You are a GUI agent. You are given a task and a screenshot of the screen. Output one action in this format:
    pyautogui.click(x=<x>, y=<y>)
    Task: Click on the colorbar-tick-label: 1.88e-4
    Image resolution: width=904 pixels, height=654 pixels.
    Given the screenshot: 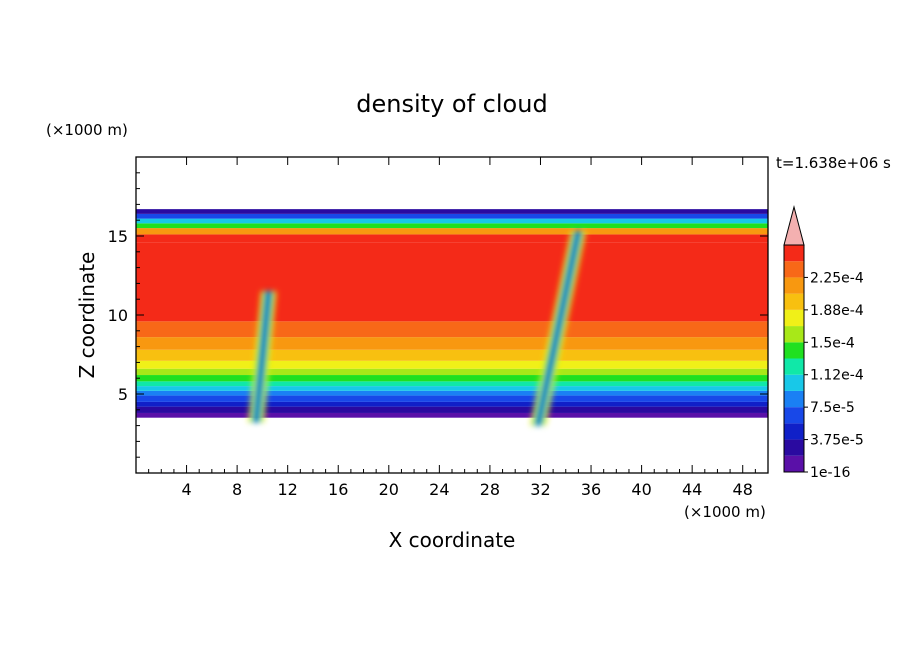 What is the action you would take?
    pyautogui.click(x=837, y=311)
    